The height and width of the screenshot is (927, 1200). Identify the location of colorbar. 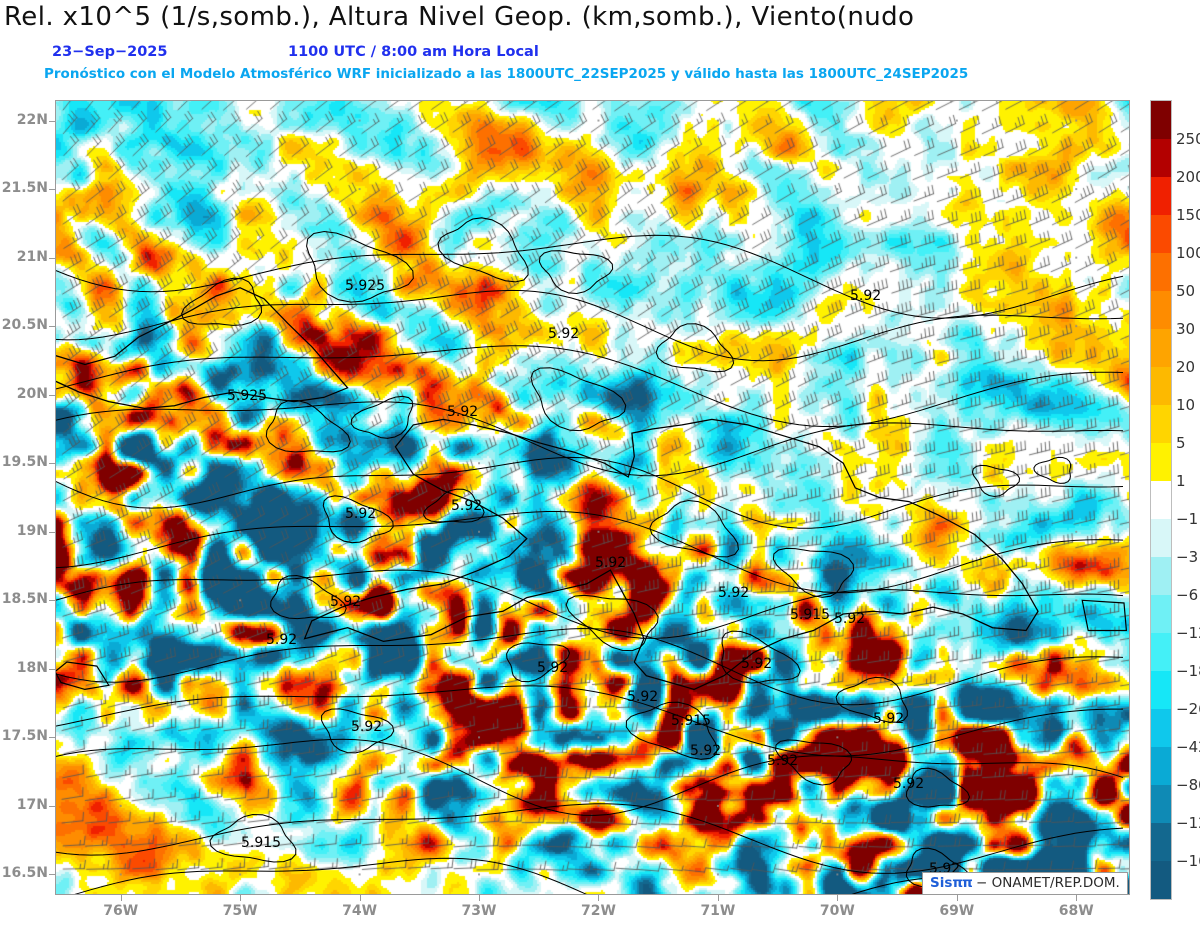
(1161, 500).